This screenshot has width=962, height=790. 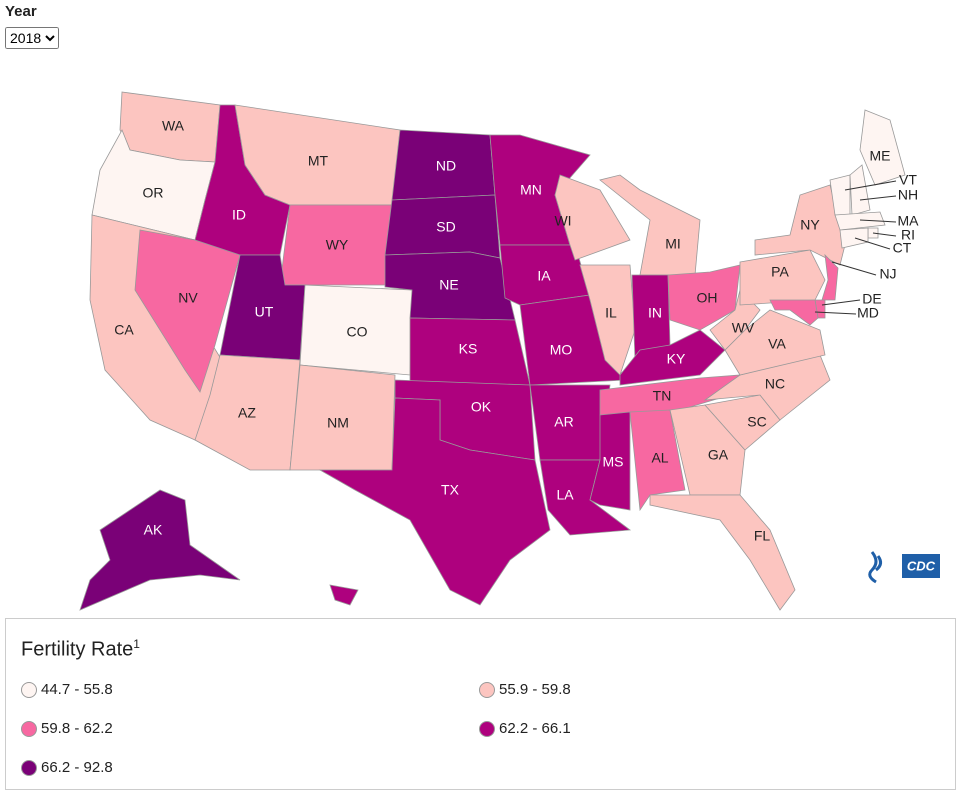 What do you see at coordinates (21, 11) in the screenshot?
I see `year-label: Year` at bounding box center [21, 11].